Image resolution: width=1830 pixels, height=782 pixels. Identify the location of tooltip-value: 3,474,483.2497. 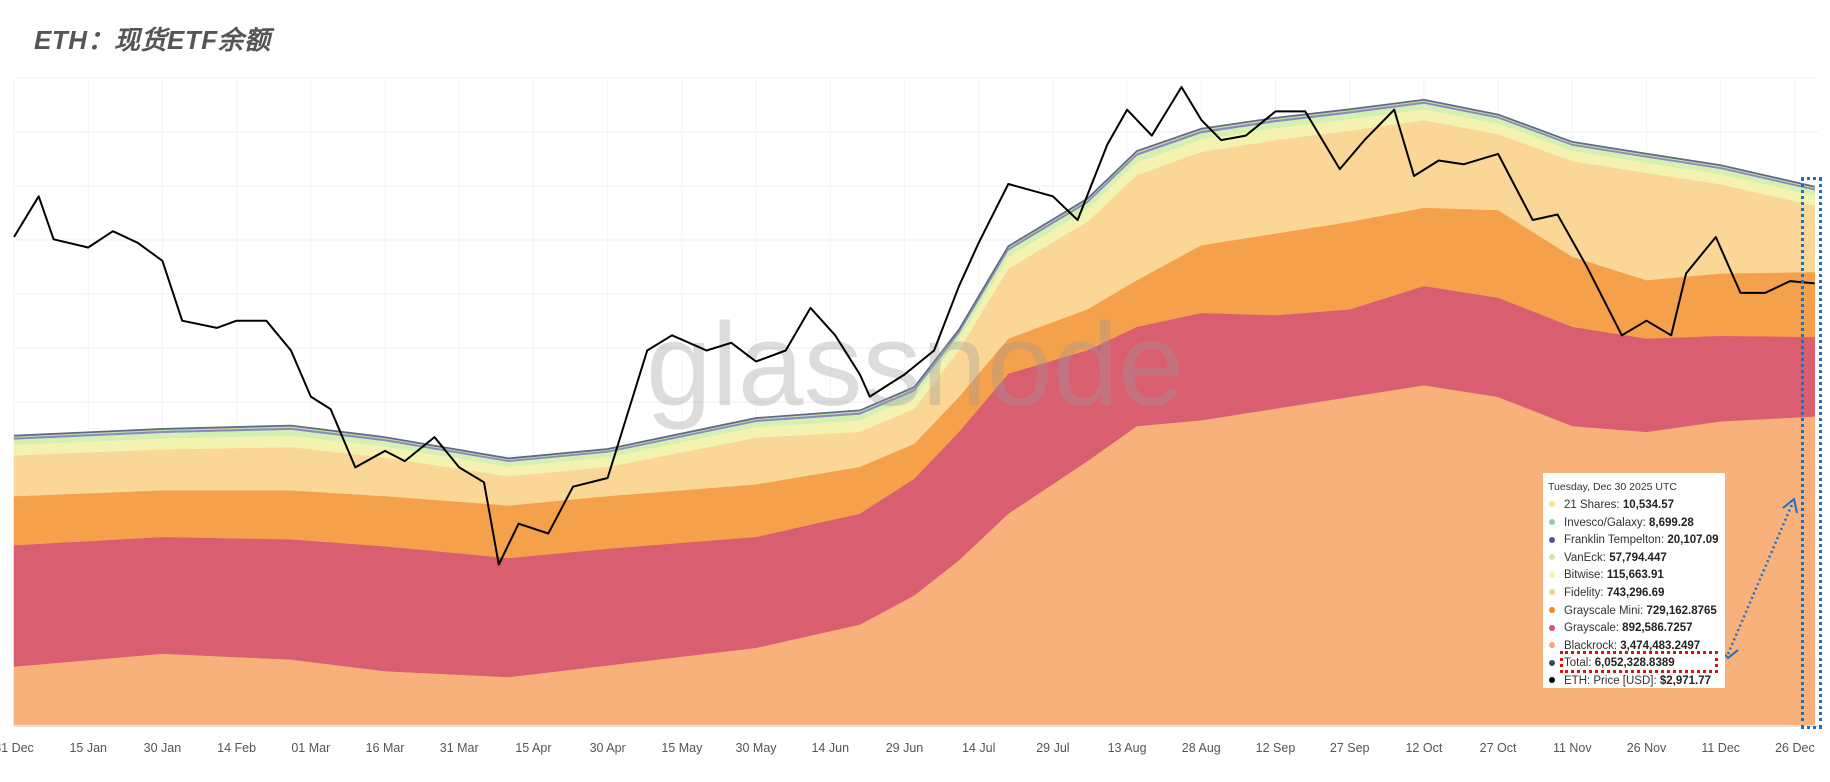
(1660, 645).